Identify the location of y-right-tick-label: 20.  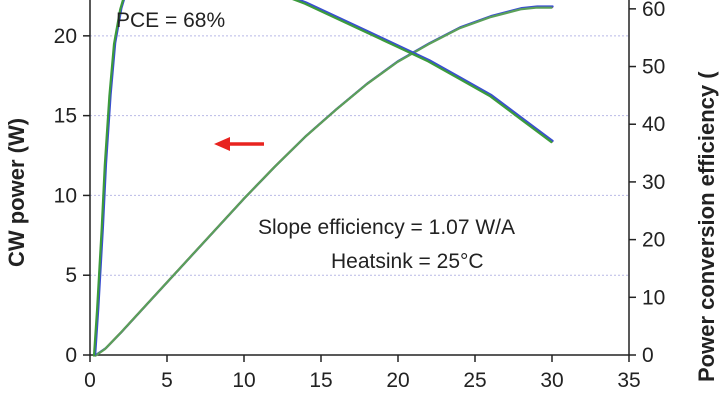
(653, 240).